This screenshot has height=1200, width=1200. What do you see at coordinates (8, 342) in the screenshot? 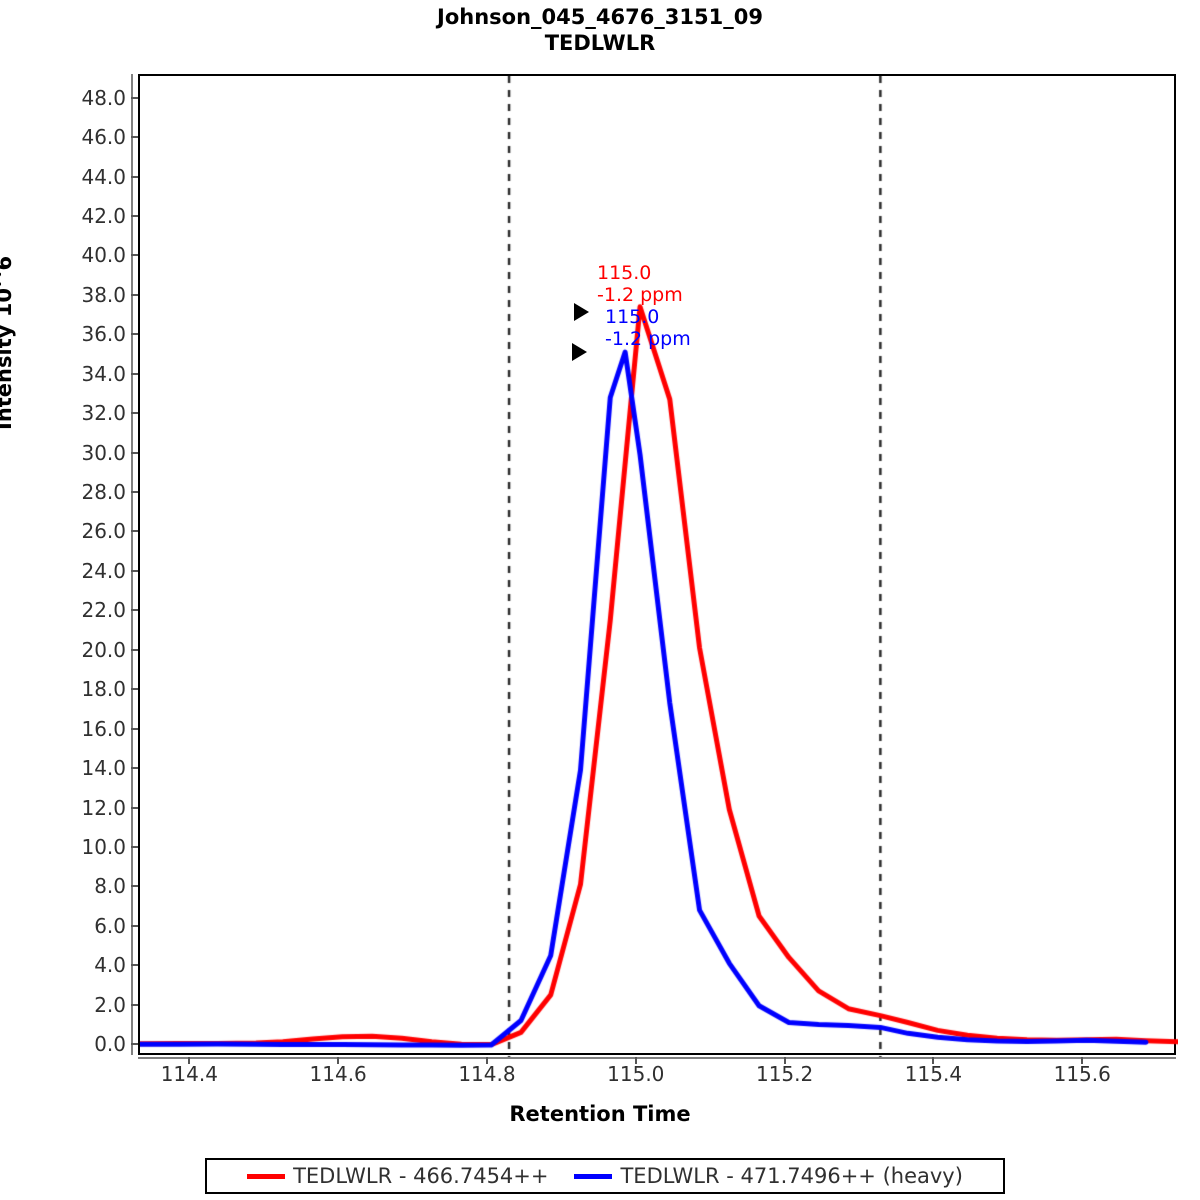
I see `y-axis-label: Intensity 10^6` at bounding box center [8, 342].